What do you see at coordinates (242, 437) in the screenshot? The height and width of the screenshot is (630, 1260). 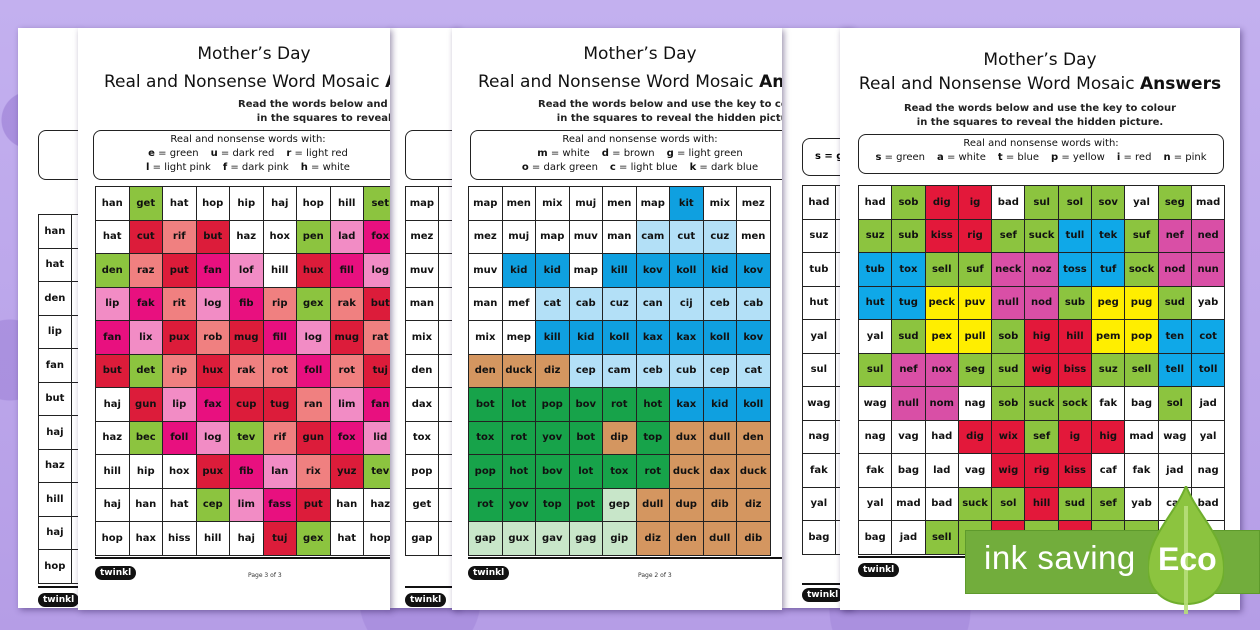 I see `grid-row: haz bec foll log tev rif gun fox lid` at bounding box center [242, 437].